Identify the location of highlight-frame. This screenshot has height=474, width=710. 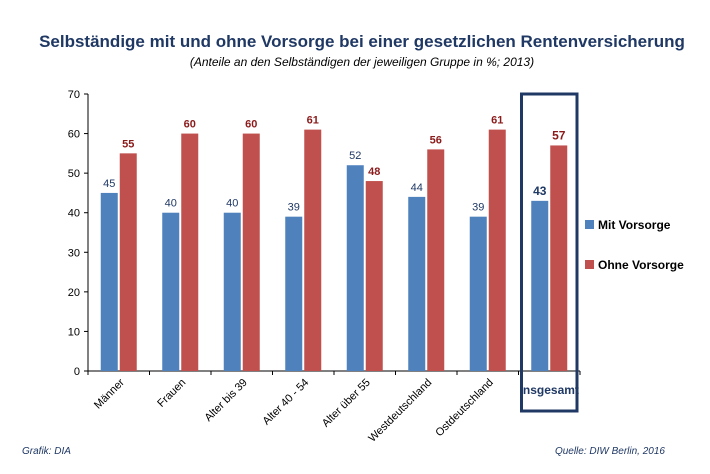
(549, 252).